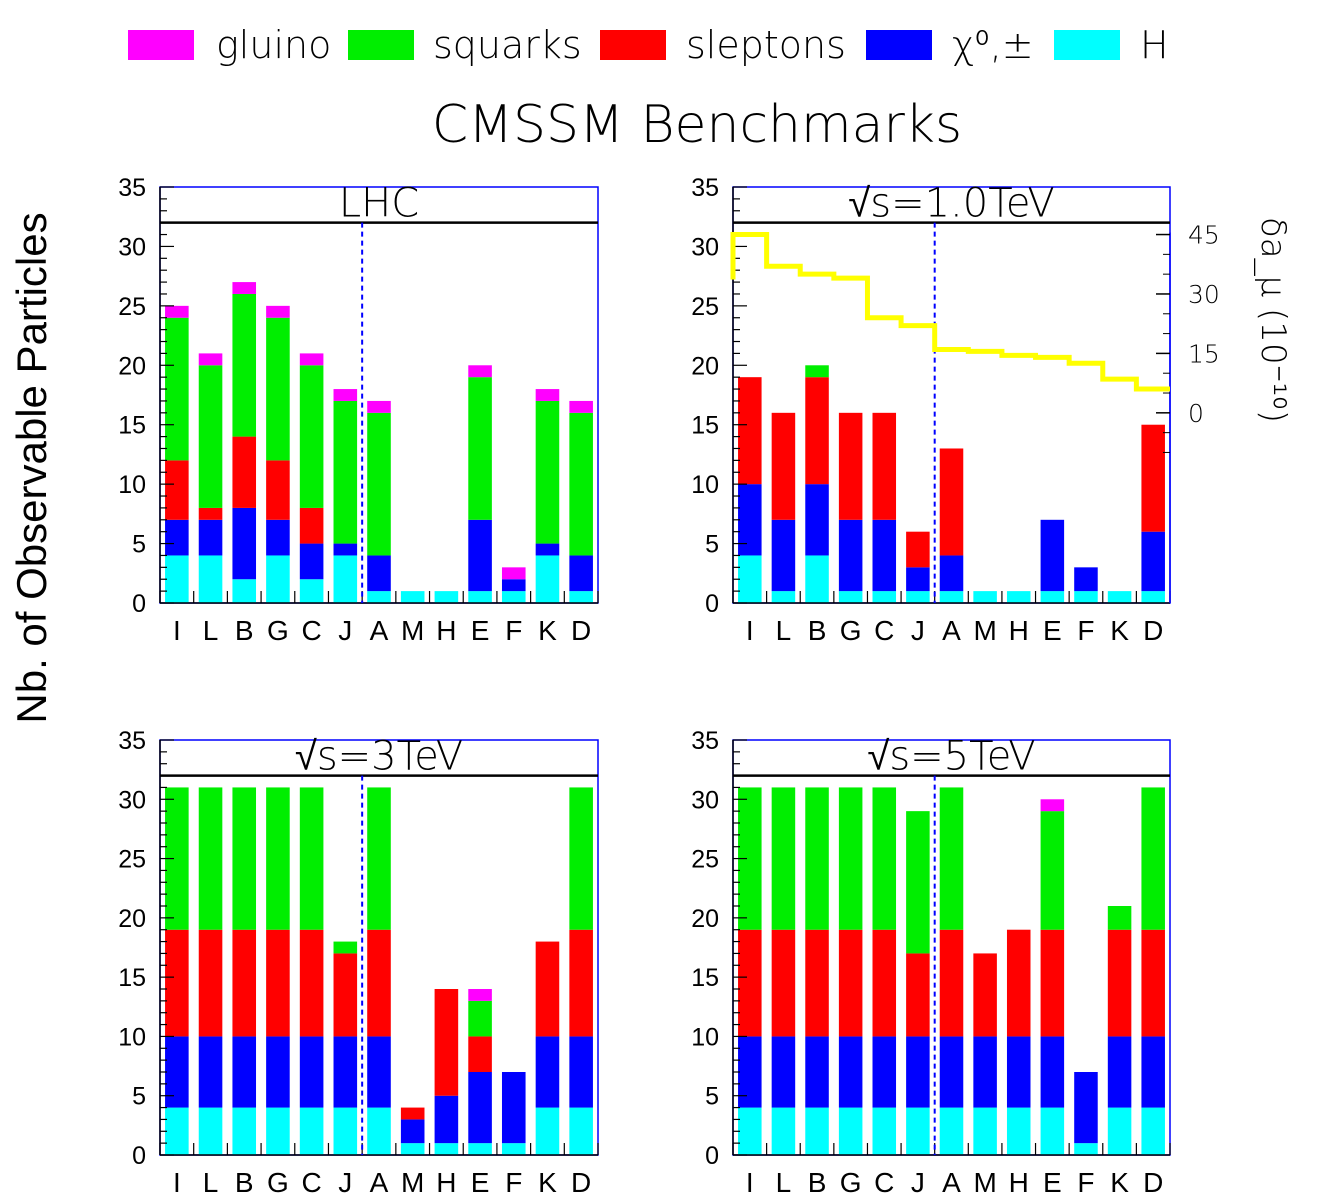 Image resolution: width=1323 pixels, height=1194 pixels. What do you see at coordinates (766, 45) in the screenshot?
I see `legend-label-2: sleptons` at bounding box center [766, 45].